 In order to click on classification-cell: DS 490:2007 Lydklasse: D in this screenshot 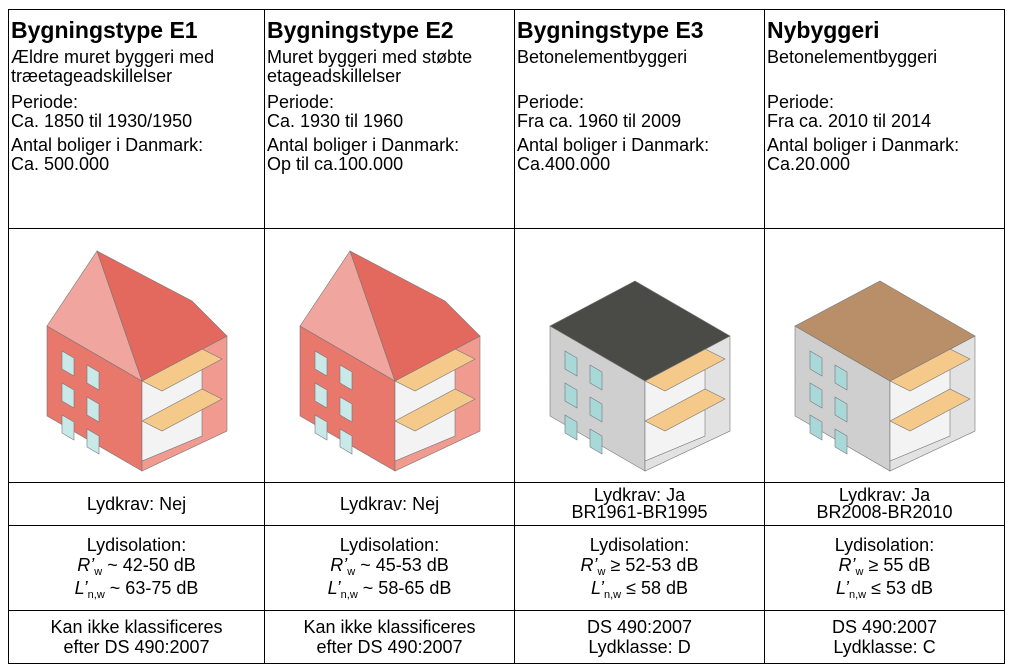, I will do `click(639, 637)`.